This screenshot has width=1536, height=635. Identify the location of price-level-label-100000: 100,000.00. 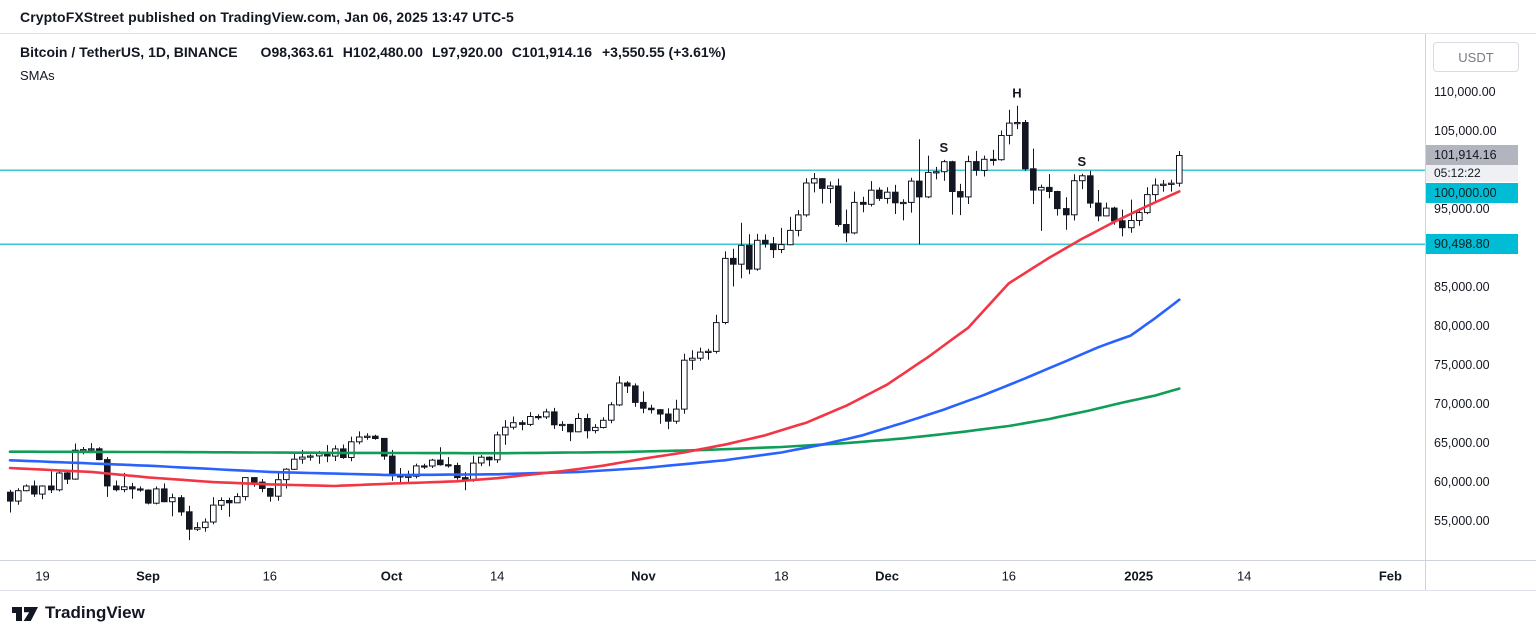
(1472, 192).